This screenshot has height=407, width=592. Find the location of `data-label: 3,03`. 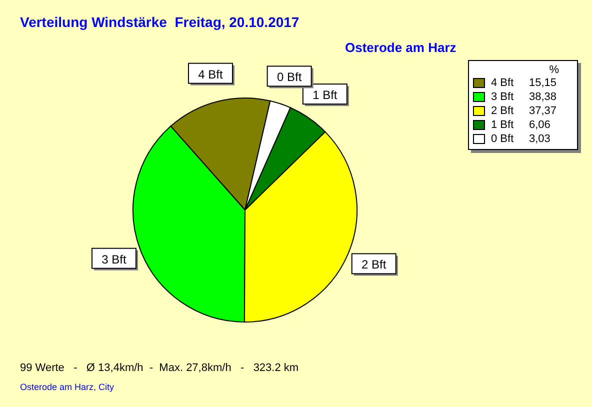

data-label: 3,03 is located at coordinates (539, 139).